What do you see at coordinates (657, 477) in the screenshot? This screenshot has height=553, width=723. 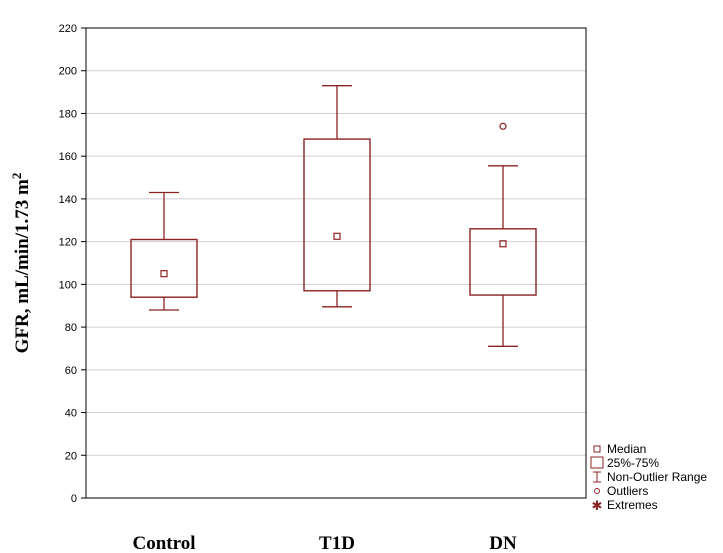 I see `legend-label: Non-Outlier Range` at bounding box center [657, 477].